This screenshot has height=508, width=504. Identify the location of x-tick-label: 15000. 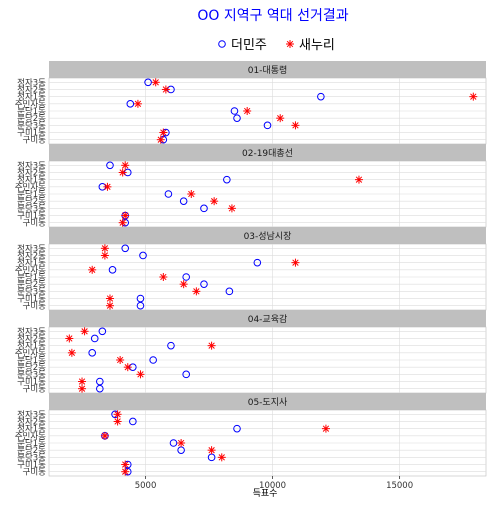
(399, 486).